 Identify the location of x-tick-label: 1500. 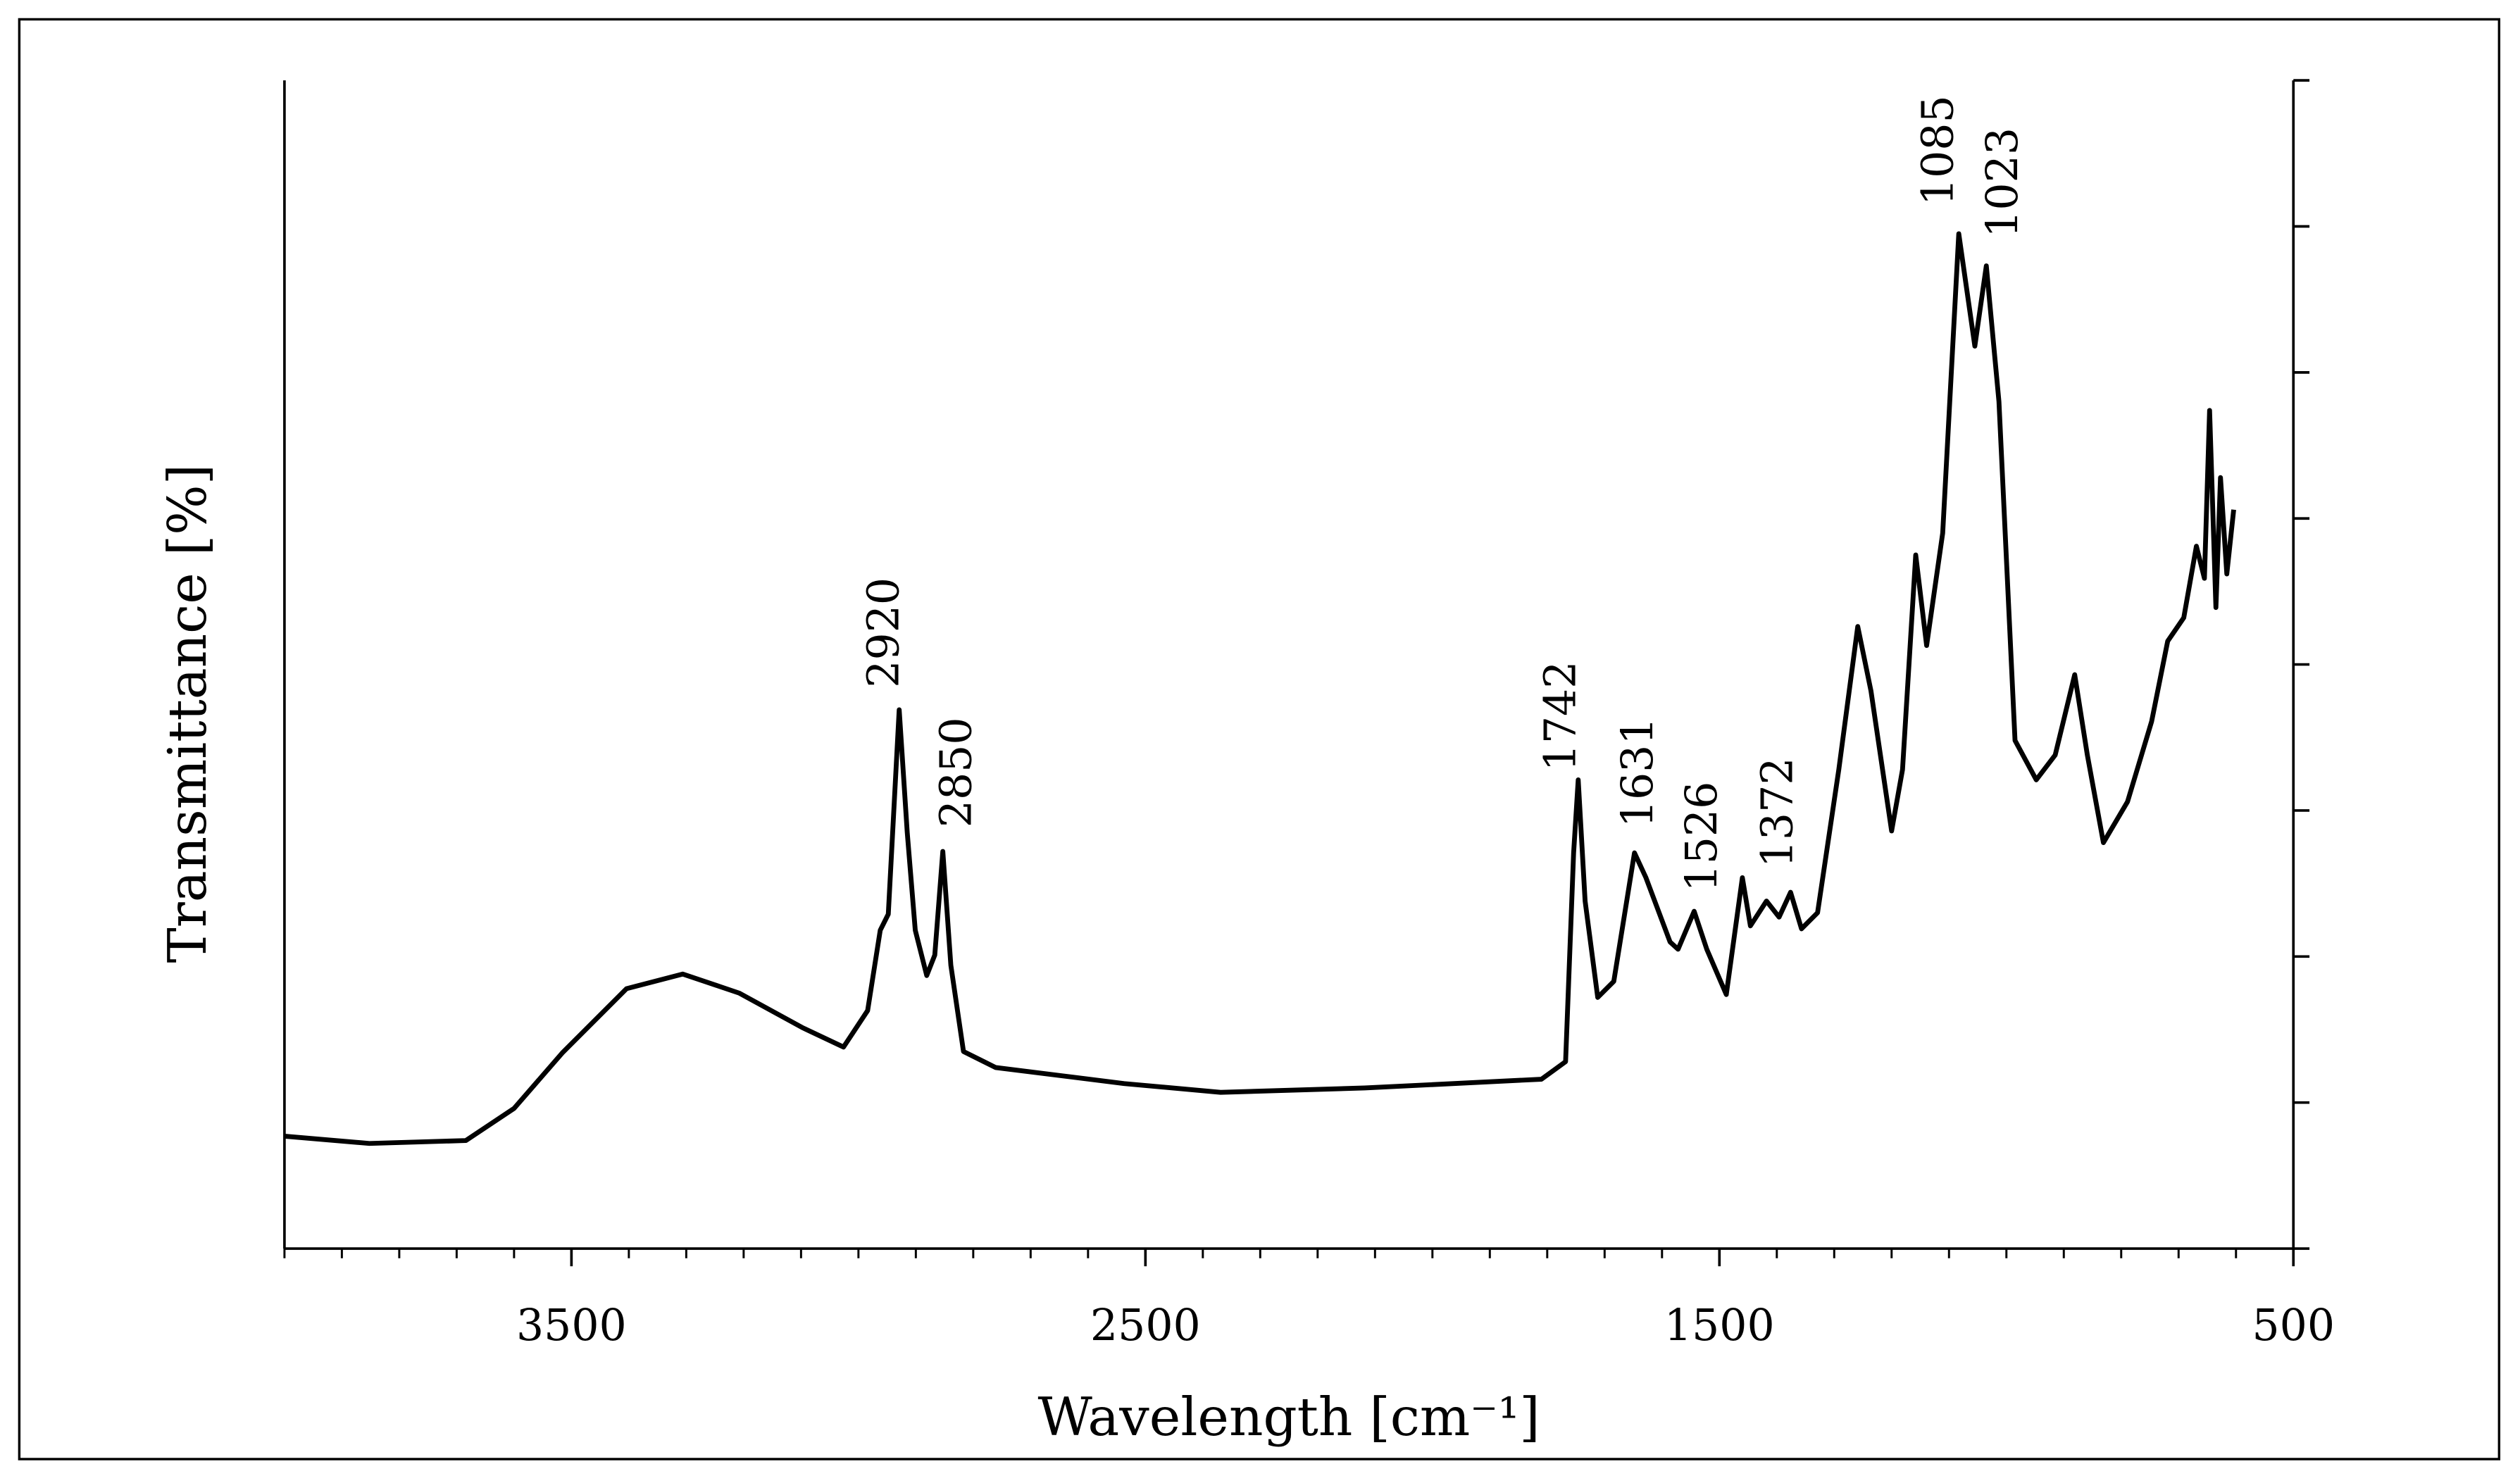
(1720, 1325).